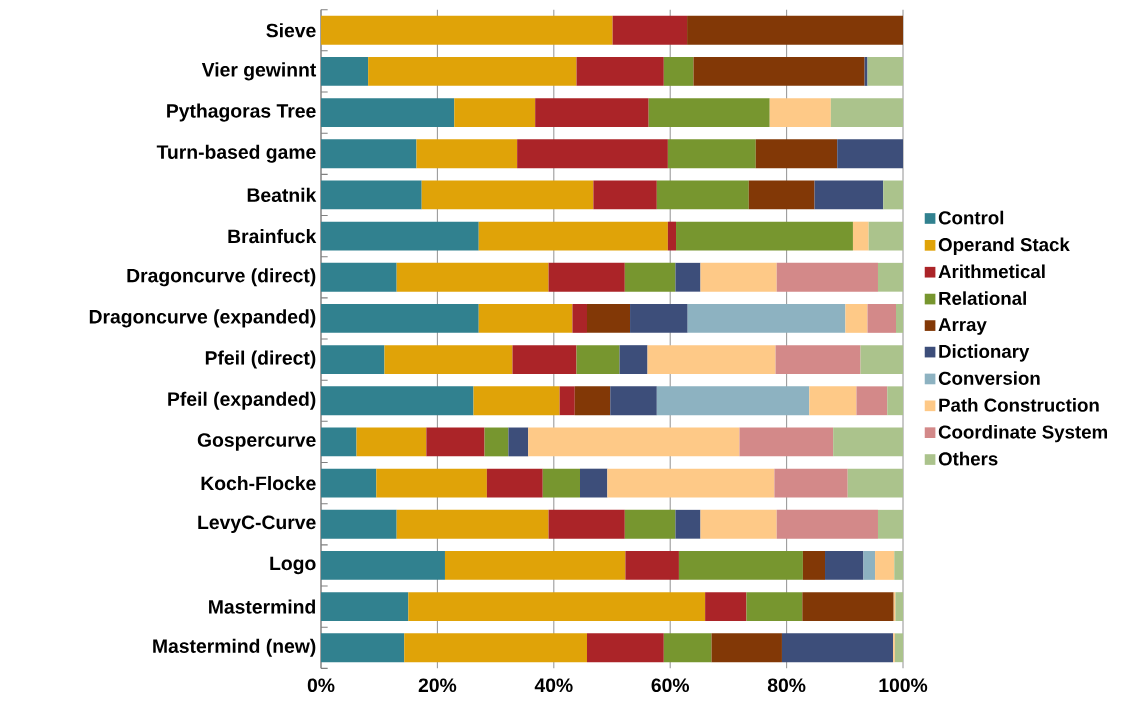 This screenshot has height=719, width=1145. Describe the element at coordinates (553, 685) in the screenshot. I see `x-tick-label: 40%` at that location.